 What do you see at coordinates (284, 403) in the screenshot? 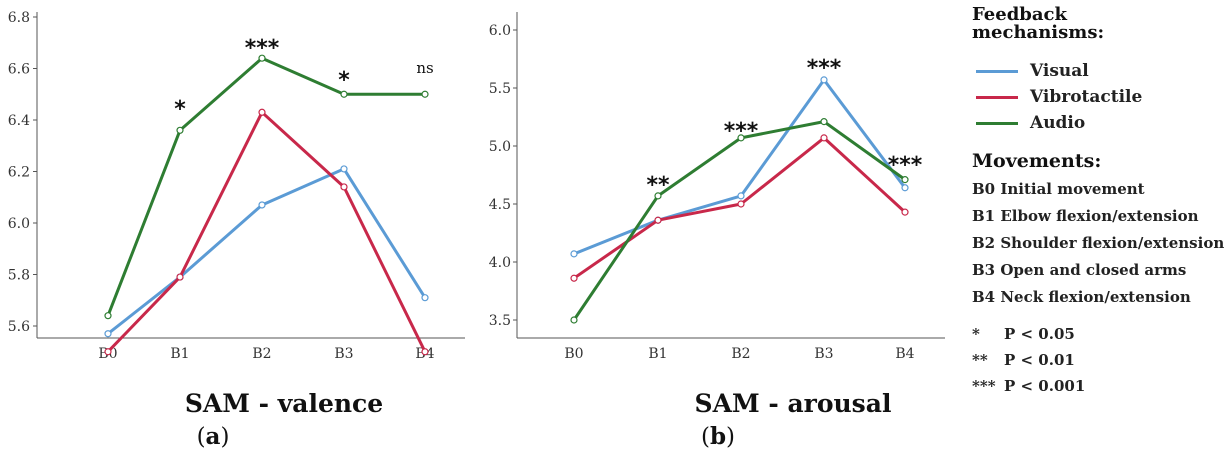
I see `chart-title: SAM - valence` at bounding box center [284, 403].